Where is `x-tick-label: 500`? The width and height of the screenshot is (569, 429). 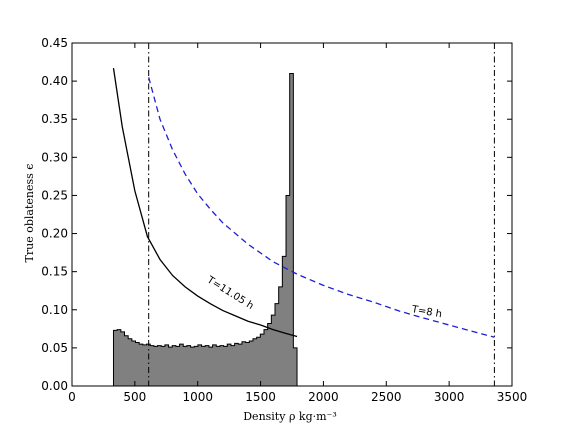
x-tick-label: 500 is located at coordinates (134, 397).